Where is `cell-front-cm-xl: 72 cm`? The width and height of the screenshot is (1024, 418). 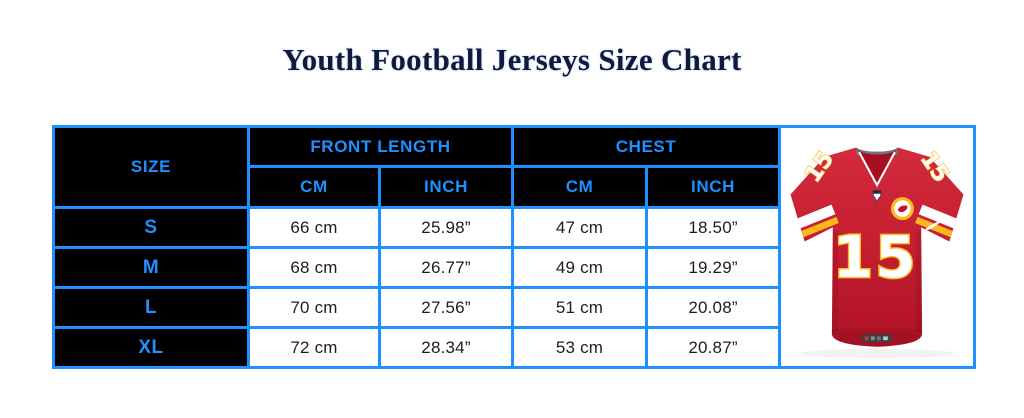
cell-front-cm-xl: 72 cm is located at coordinates (314, 347).